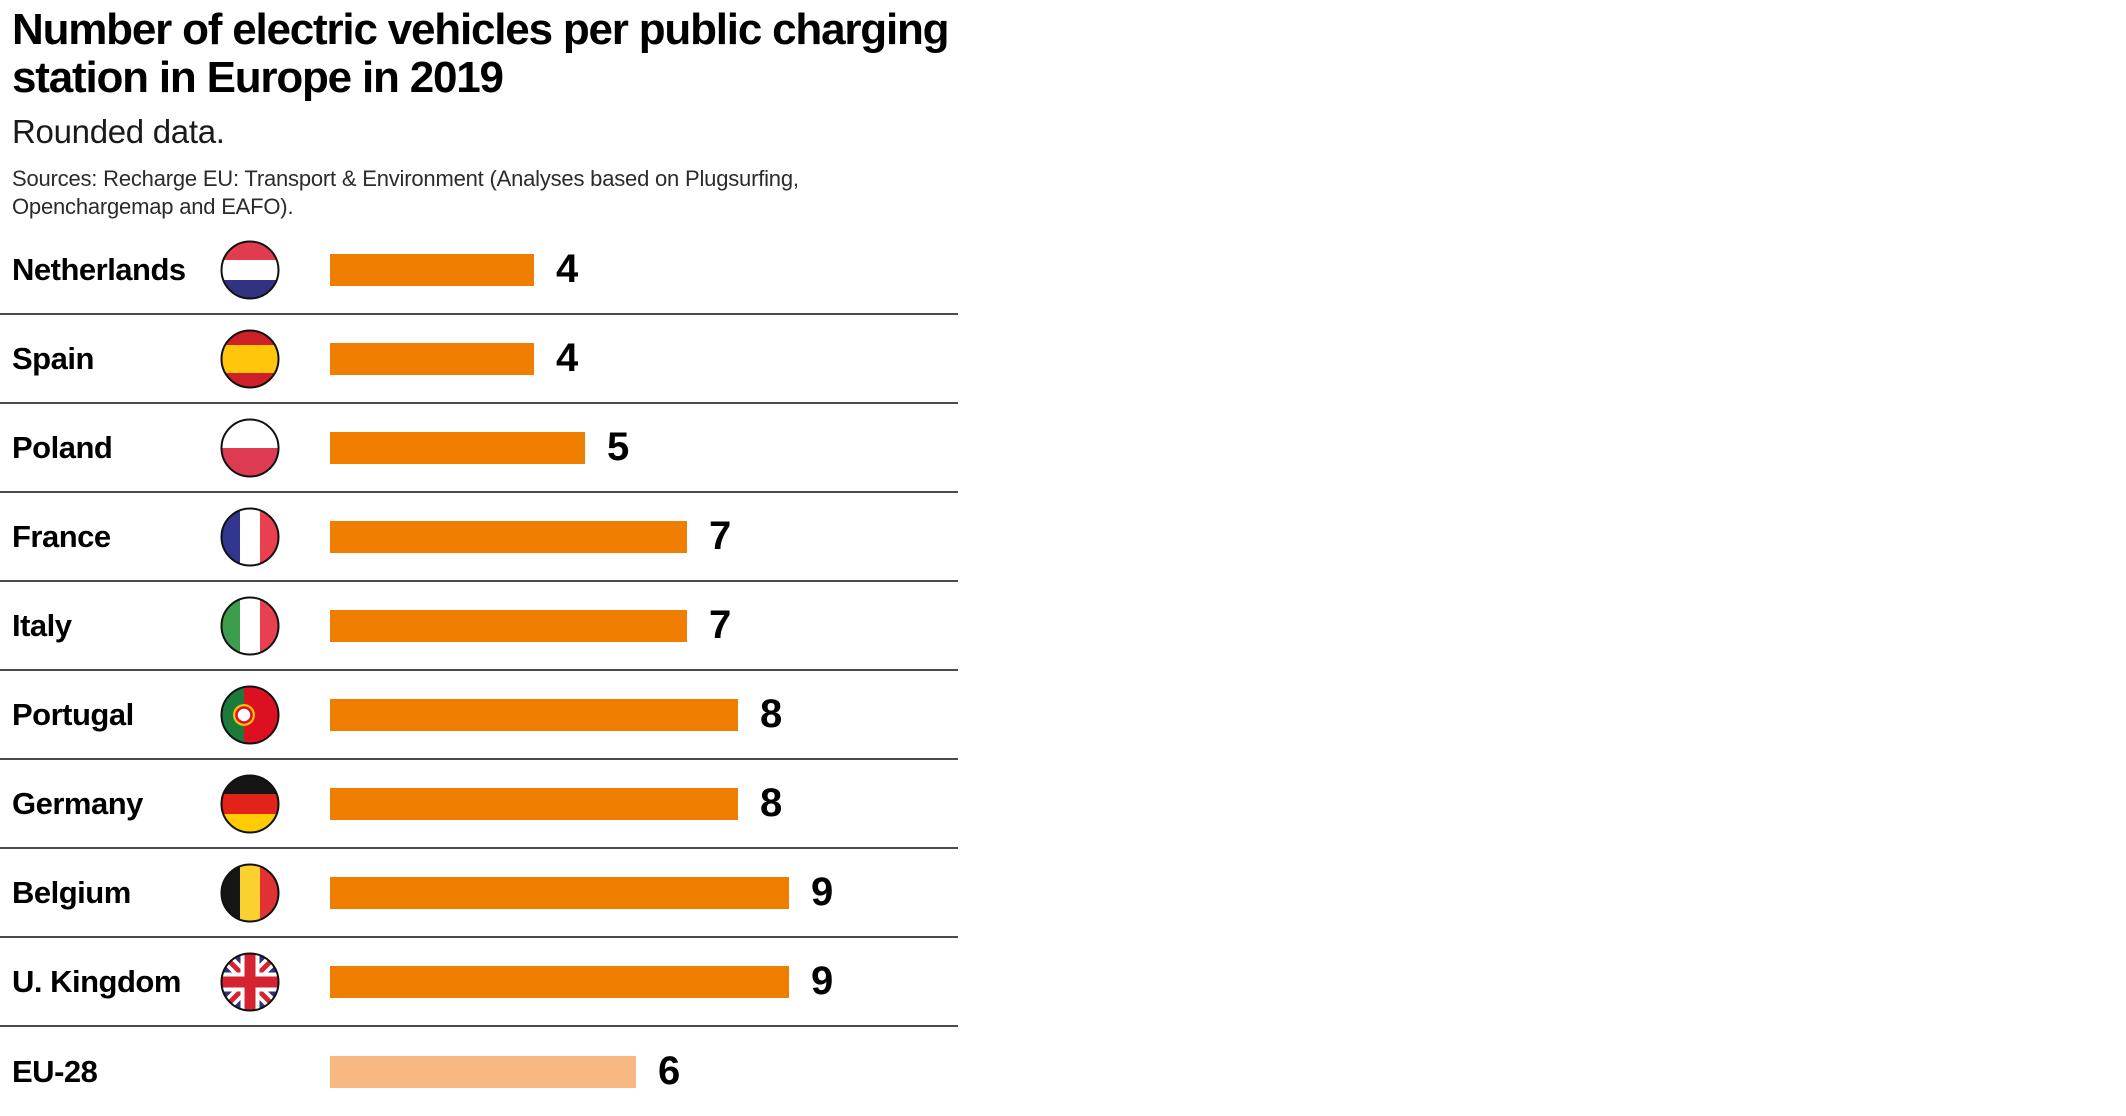  I want to click on chart-row: U. Kingdom 9, so click(479, 982).